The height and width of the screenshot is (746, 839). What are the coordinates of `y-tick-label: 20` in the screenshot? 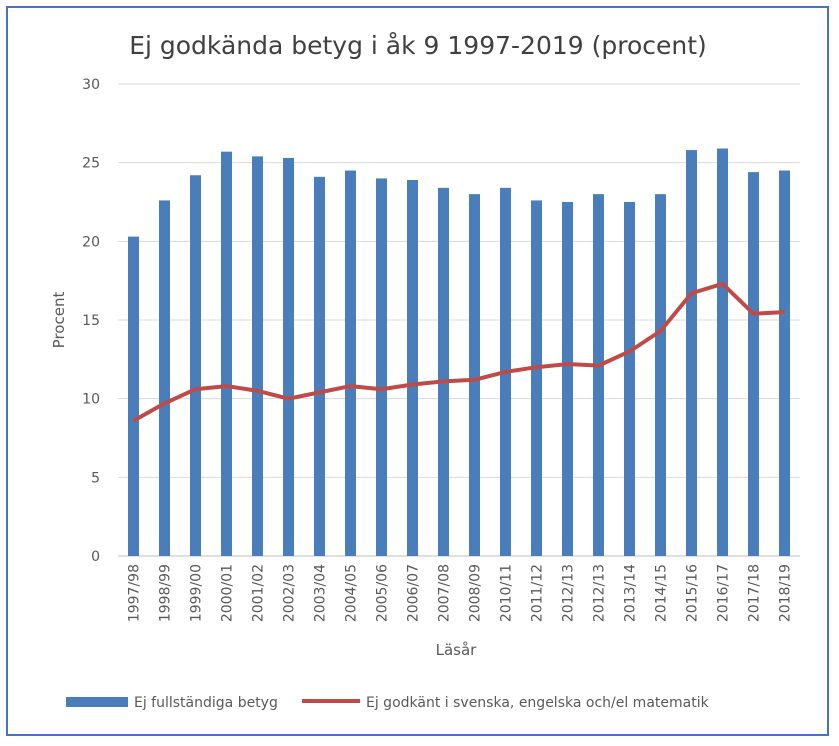 It's located at (91, 242).